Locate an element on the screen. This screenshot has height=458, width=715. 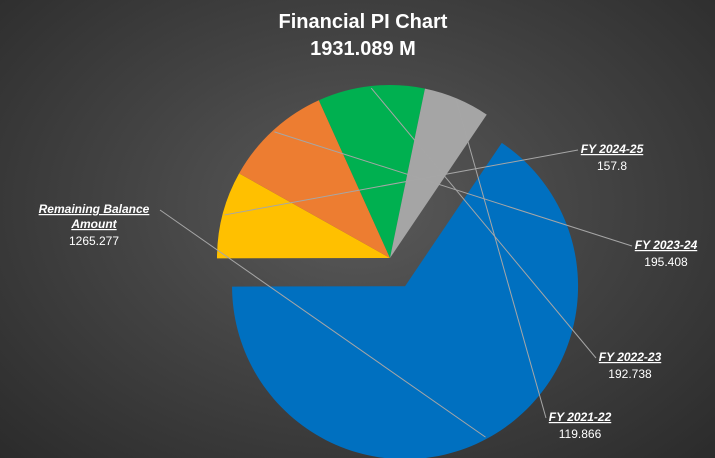
data-label-name: FY 2022-23 is located at coordinates (630, 357).